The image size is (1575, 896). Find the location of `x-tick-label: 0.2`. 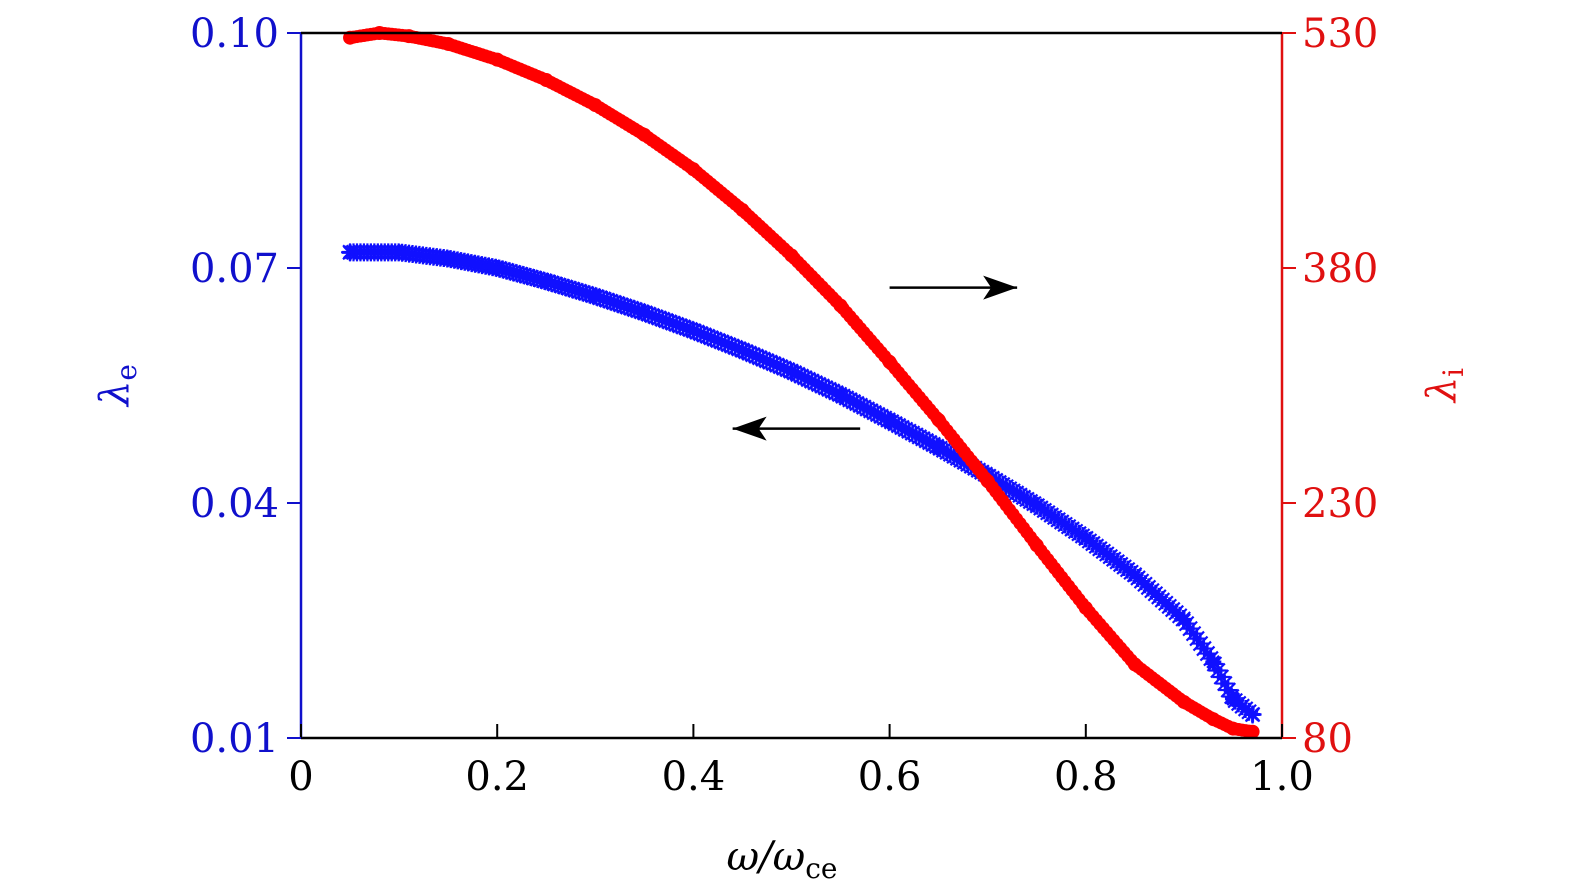

x-tick-label: 0.2 is located at coordinates (497, 777).